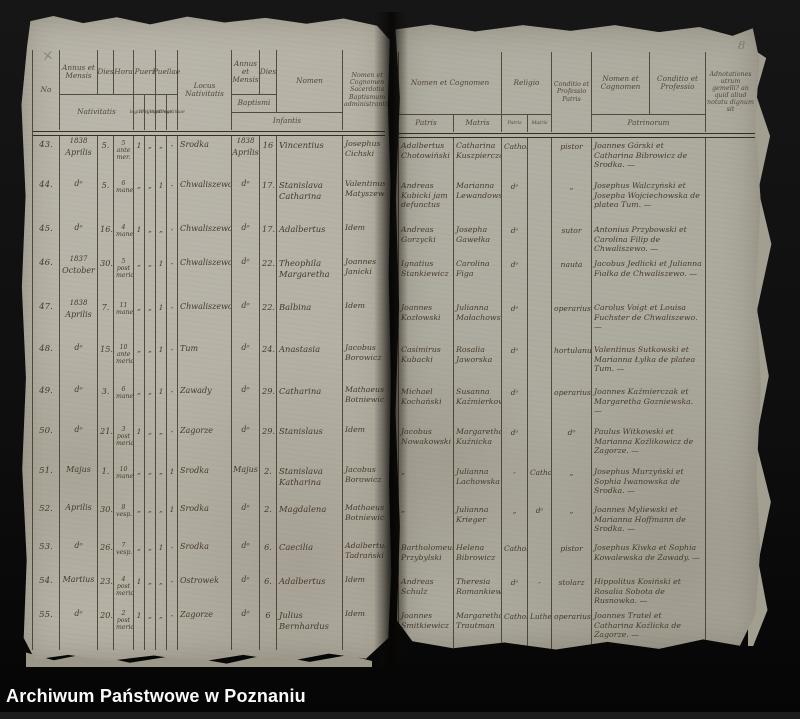 The image size is (800, 719). Describe the element at coordinates (267, 276) in the screenshot. I see `cell-baptism-day: 22.` at that location.